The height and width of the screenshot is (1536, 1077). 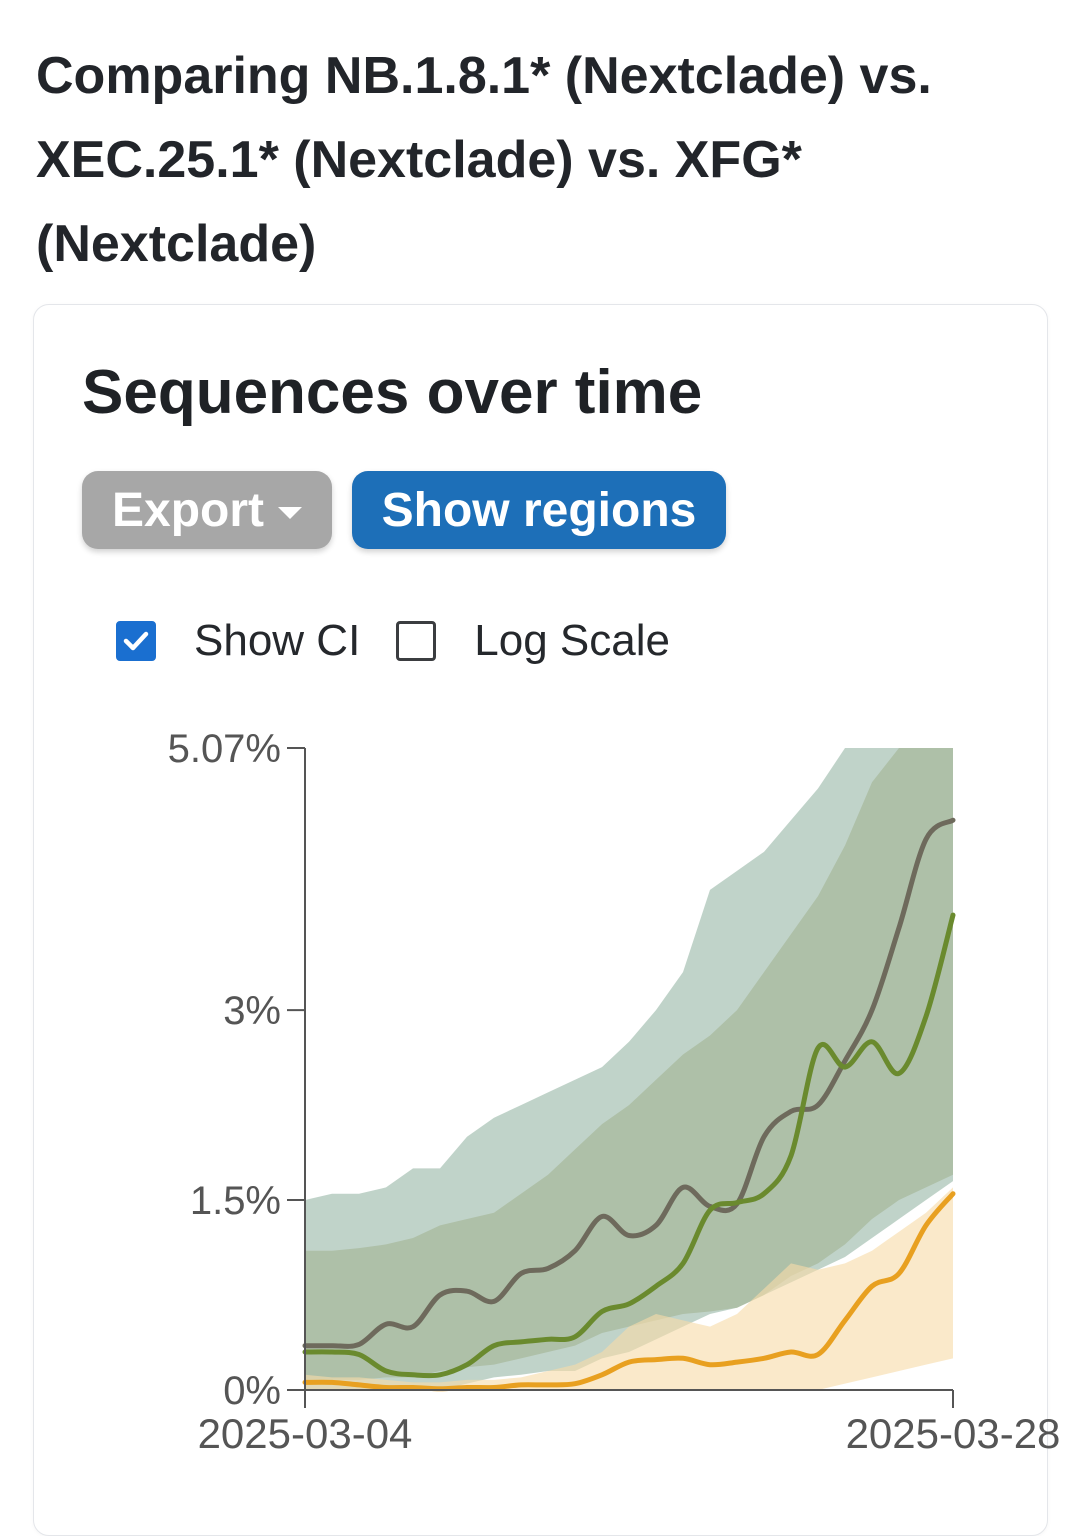 I want to click on y-tick-label: 3%, so click(x=252, y=1011).